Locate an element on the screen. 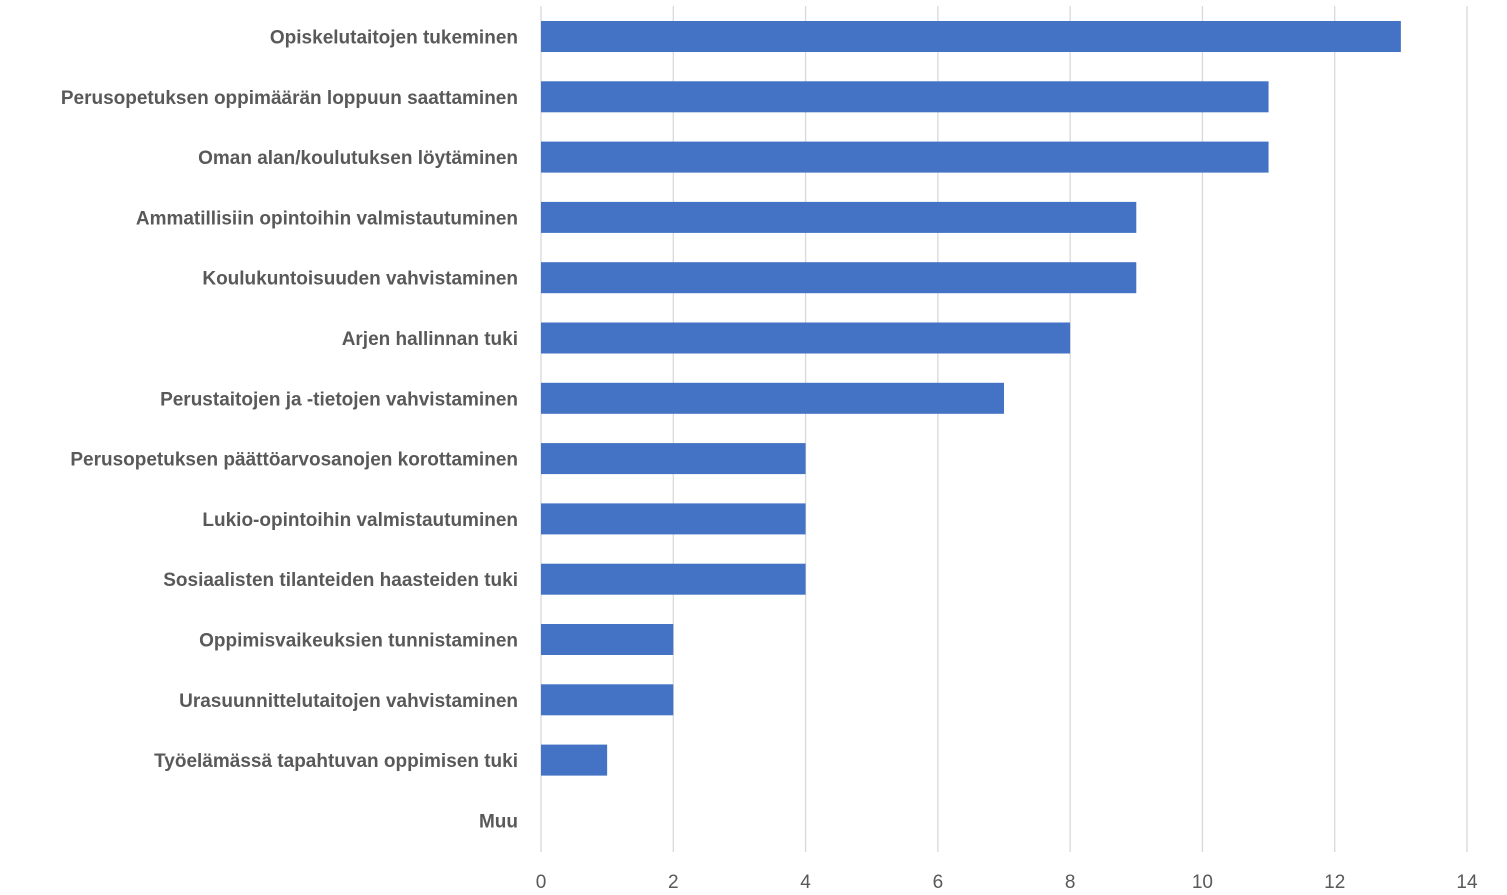  x-tick-label: 14 is located at coordinates (1467, 882).